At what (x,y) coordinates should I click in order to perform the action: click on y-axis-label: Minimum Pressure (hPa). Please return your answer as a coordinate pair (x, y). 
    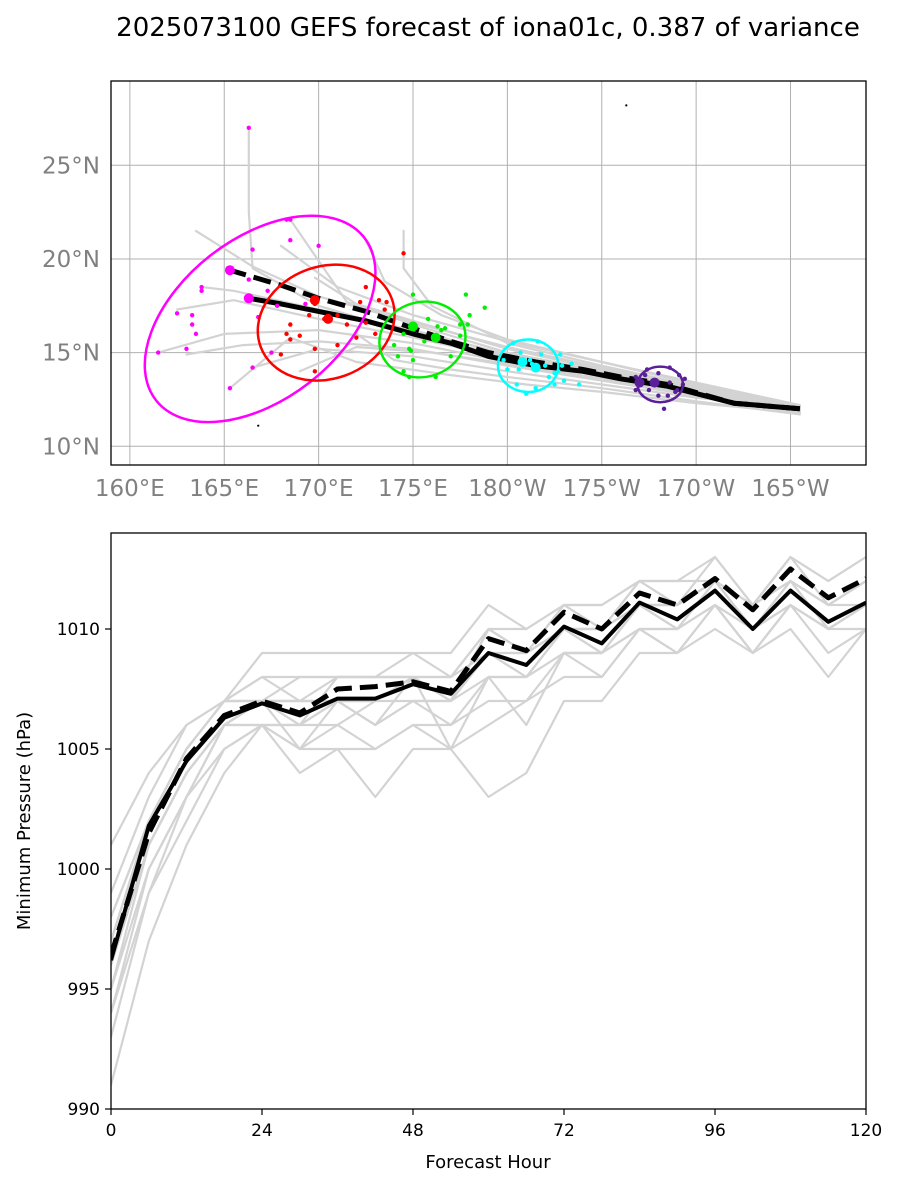
    Looking at the image, I should click on (24, 821).